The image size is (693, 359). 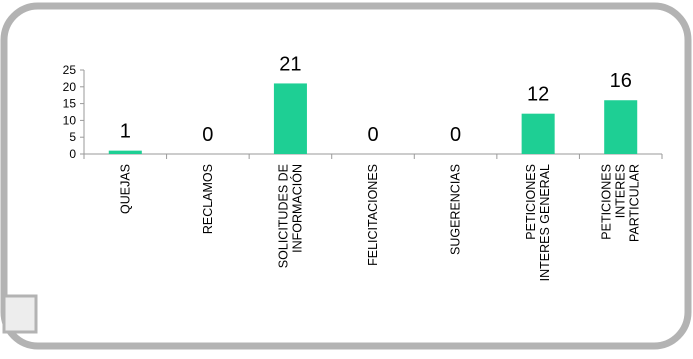 I want to click on category-label: QUEJAS, so click(x=125, y=189).